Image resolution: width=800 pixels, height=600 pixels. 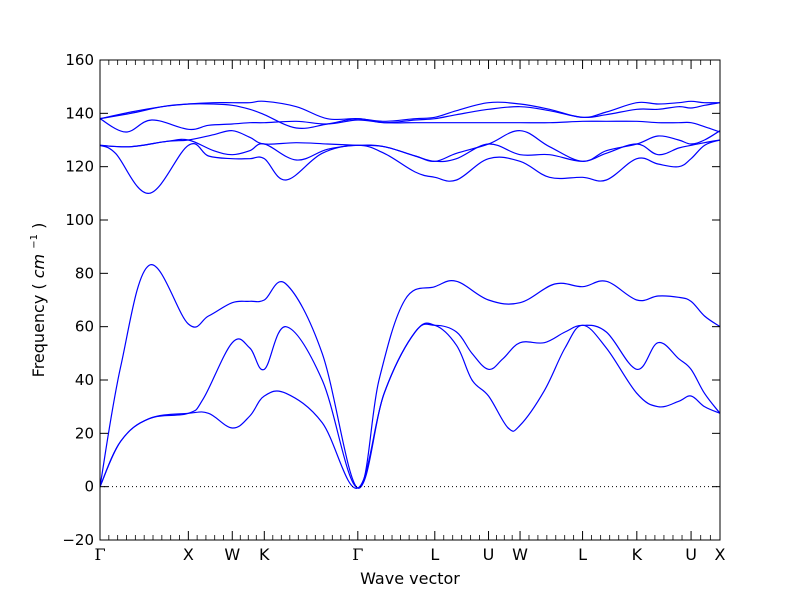 I want to click on y-tick-label: 80, so click(x=84, y=273).